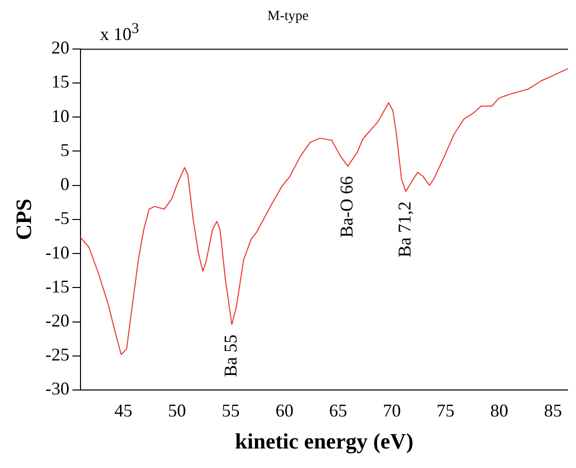  What do you see at coordinates (284, 410) in the screenshot?
I see `x-tick-label: 60` at bounding box center [284, 410].